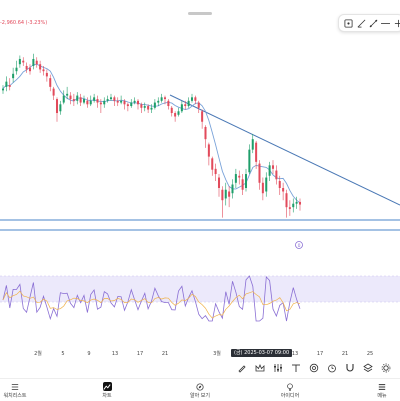 The width and height of the screenshot is (400, 401). What do you see at coordinates (107, 386) in the screenshot?
I see `chart-icon` at bounding box center [107, 386].